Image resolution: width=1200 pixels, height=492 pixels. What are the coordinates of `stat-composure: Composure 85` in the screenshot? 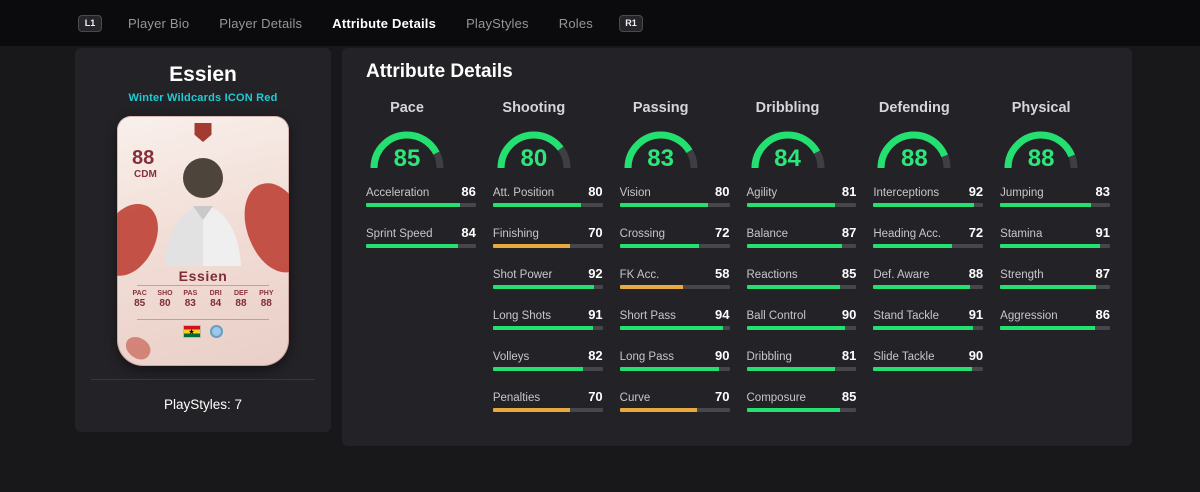 It's located at (801, 400).